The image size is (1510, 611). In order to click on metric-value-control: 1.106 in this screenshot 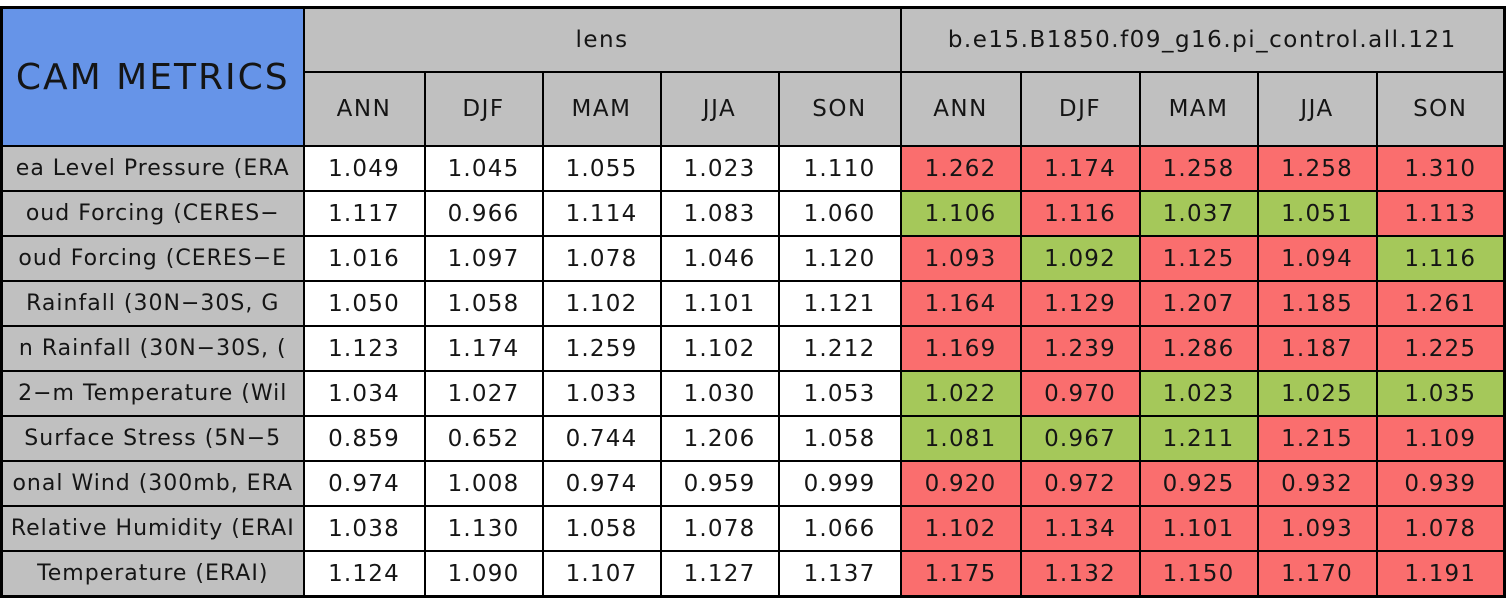, I will do `click(960, 213)`.